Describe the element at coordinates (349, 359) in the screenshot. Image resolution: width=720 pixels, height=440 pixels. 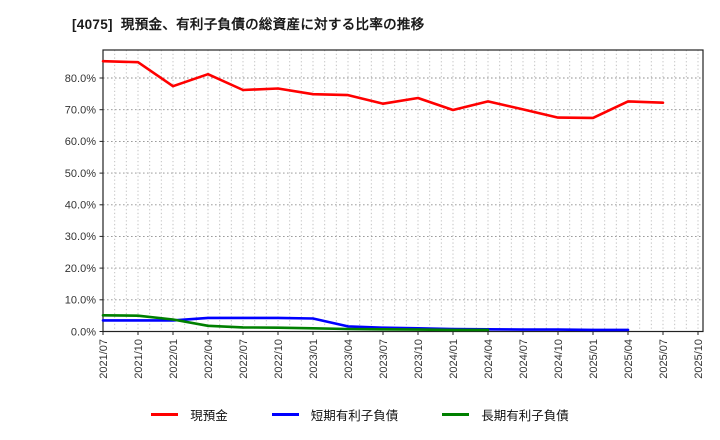
I see `x-tick-label: 2023/04` at that location.